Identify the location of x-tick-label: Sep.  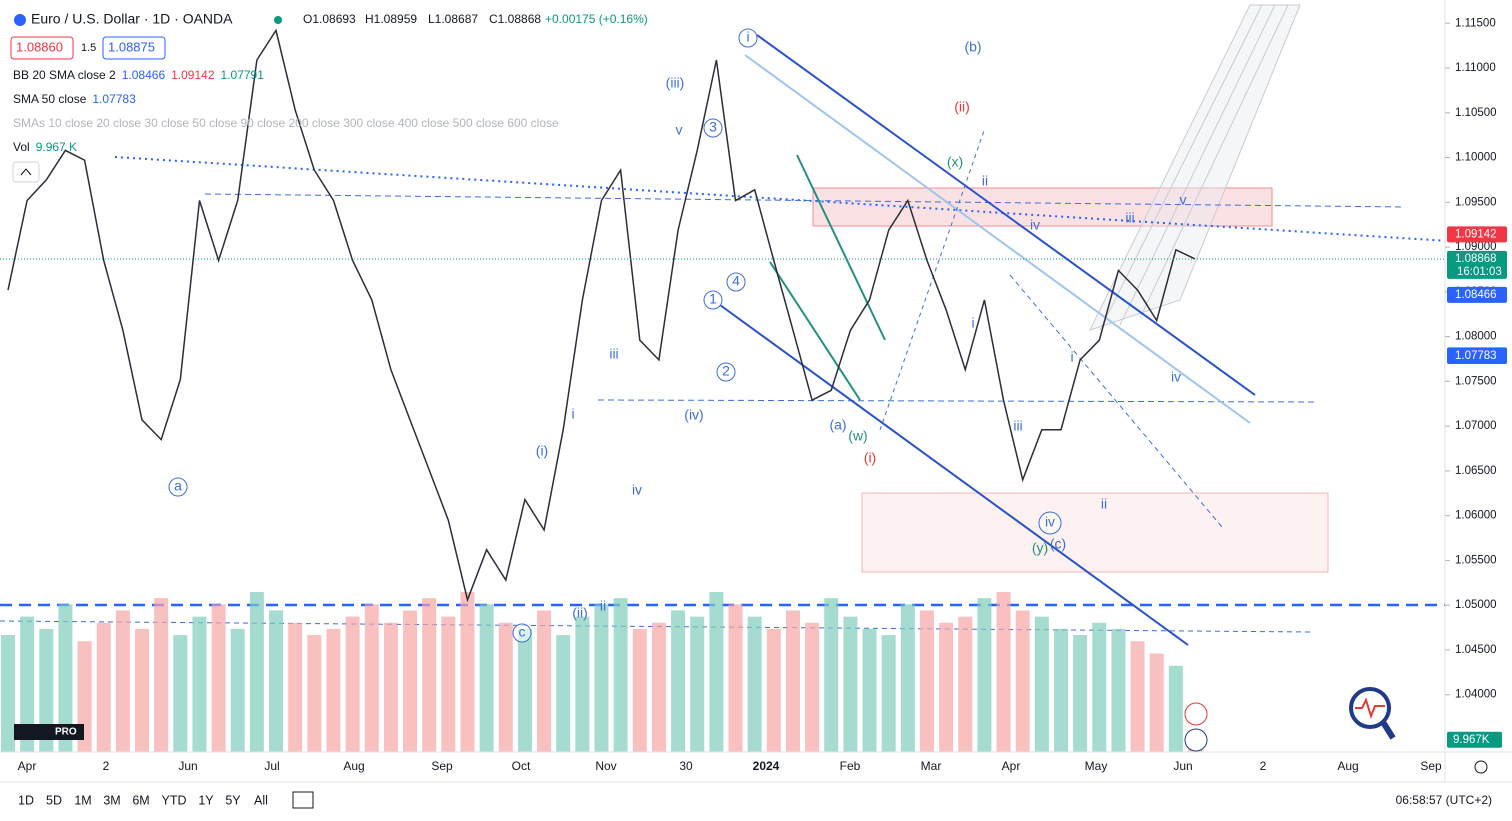
(442, 766).